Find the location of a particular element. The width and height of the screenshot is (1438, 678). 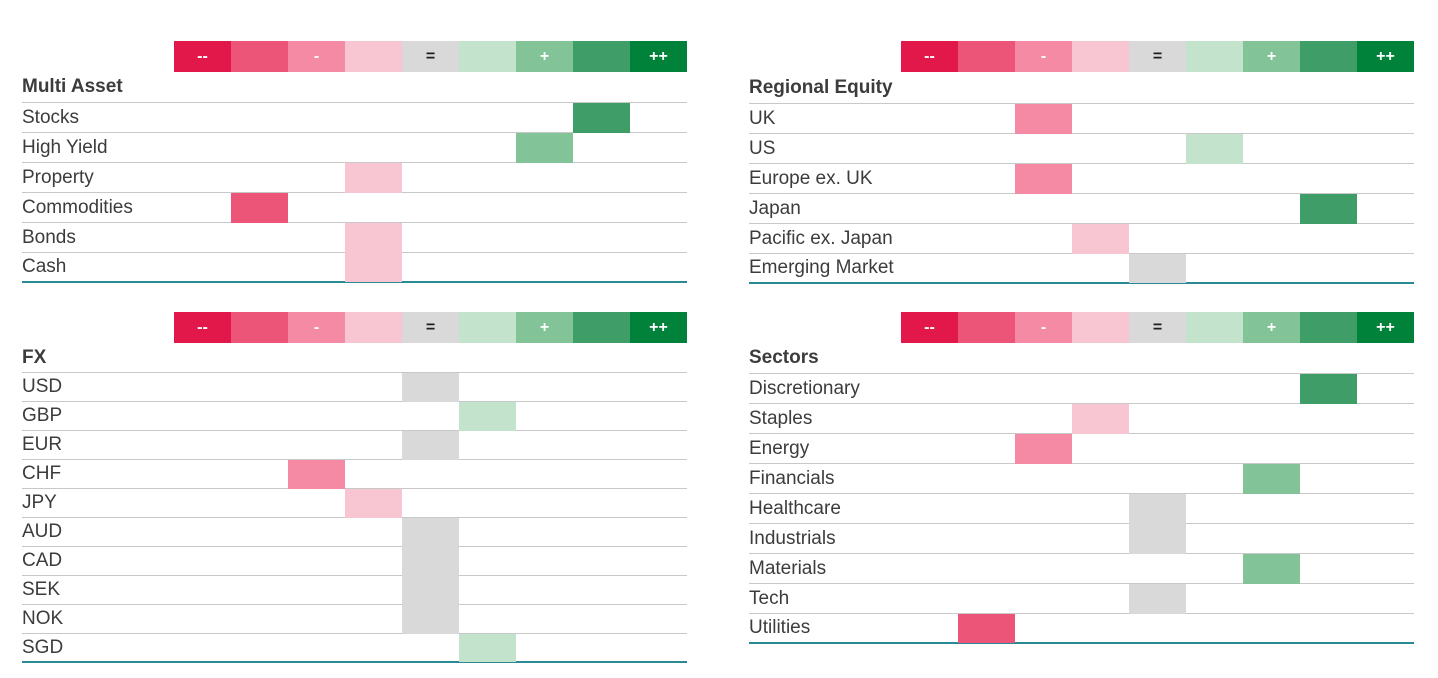

table-row: Bonds is located at coordinates (354, 238).